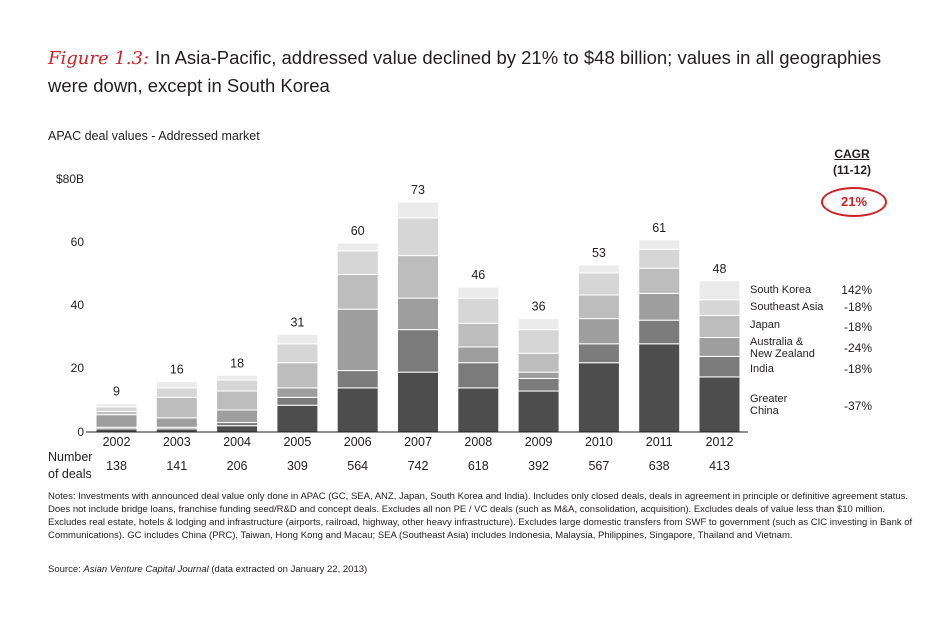 This screenshot has width=950, height=634. Describe the element at coordinates (857, 307) in the screenshot. I see `legend-cagr-southeast-asia: -18%` at that location.